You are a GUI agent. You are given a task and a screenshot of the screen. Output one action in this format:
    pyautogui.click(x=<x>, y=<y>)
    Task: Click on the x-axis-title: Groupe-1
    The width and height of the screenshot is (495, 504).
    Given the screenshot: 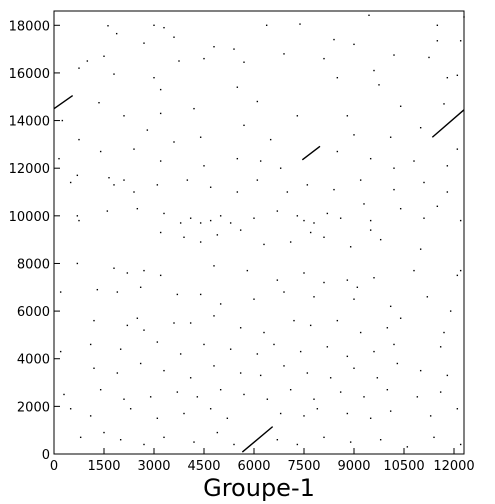 What is the action you would take?
    pyautogui.click(x=259, y=488)
    